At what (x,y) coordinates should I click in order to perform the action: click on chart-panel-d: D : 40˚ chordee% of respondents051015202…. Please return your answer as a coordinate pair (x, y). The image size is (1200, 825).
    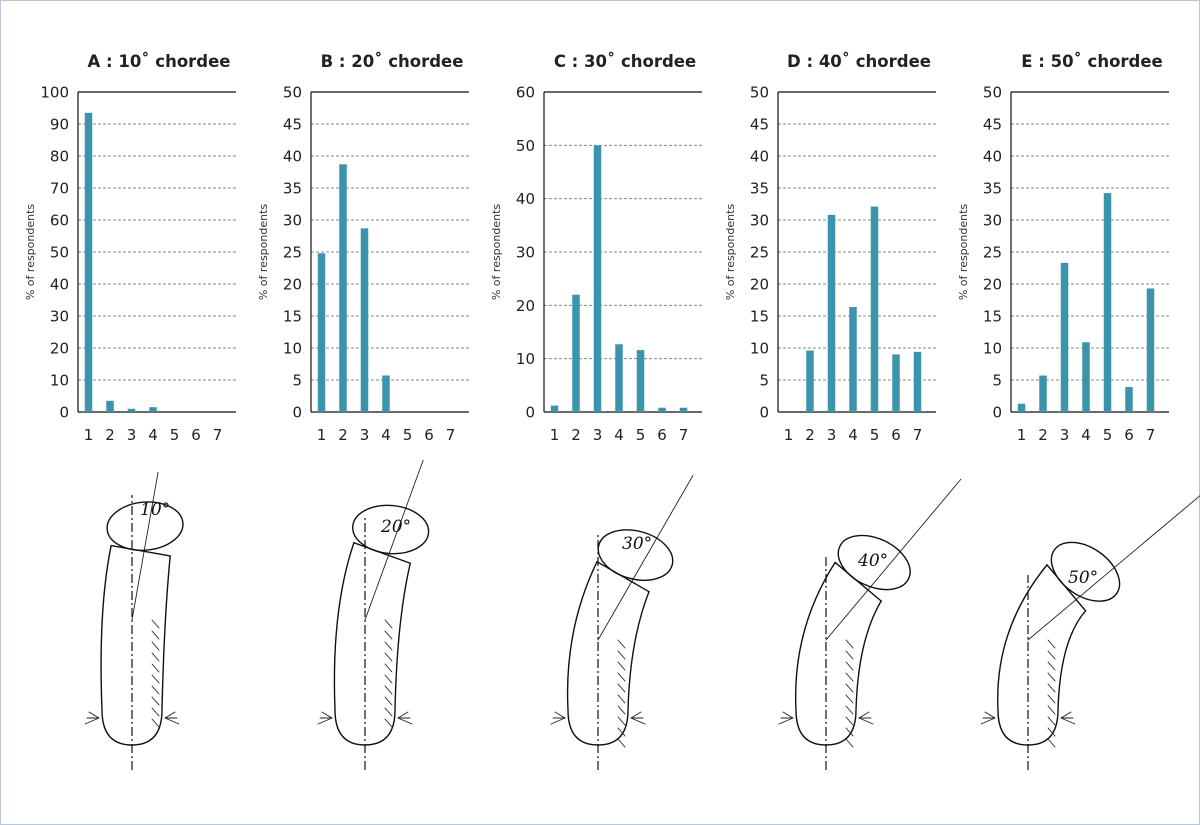
    Looking at the image, I should click on (830, 248).